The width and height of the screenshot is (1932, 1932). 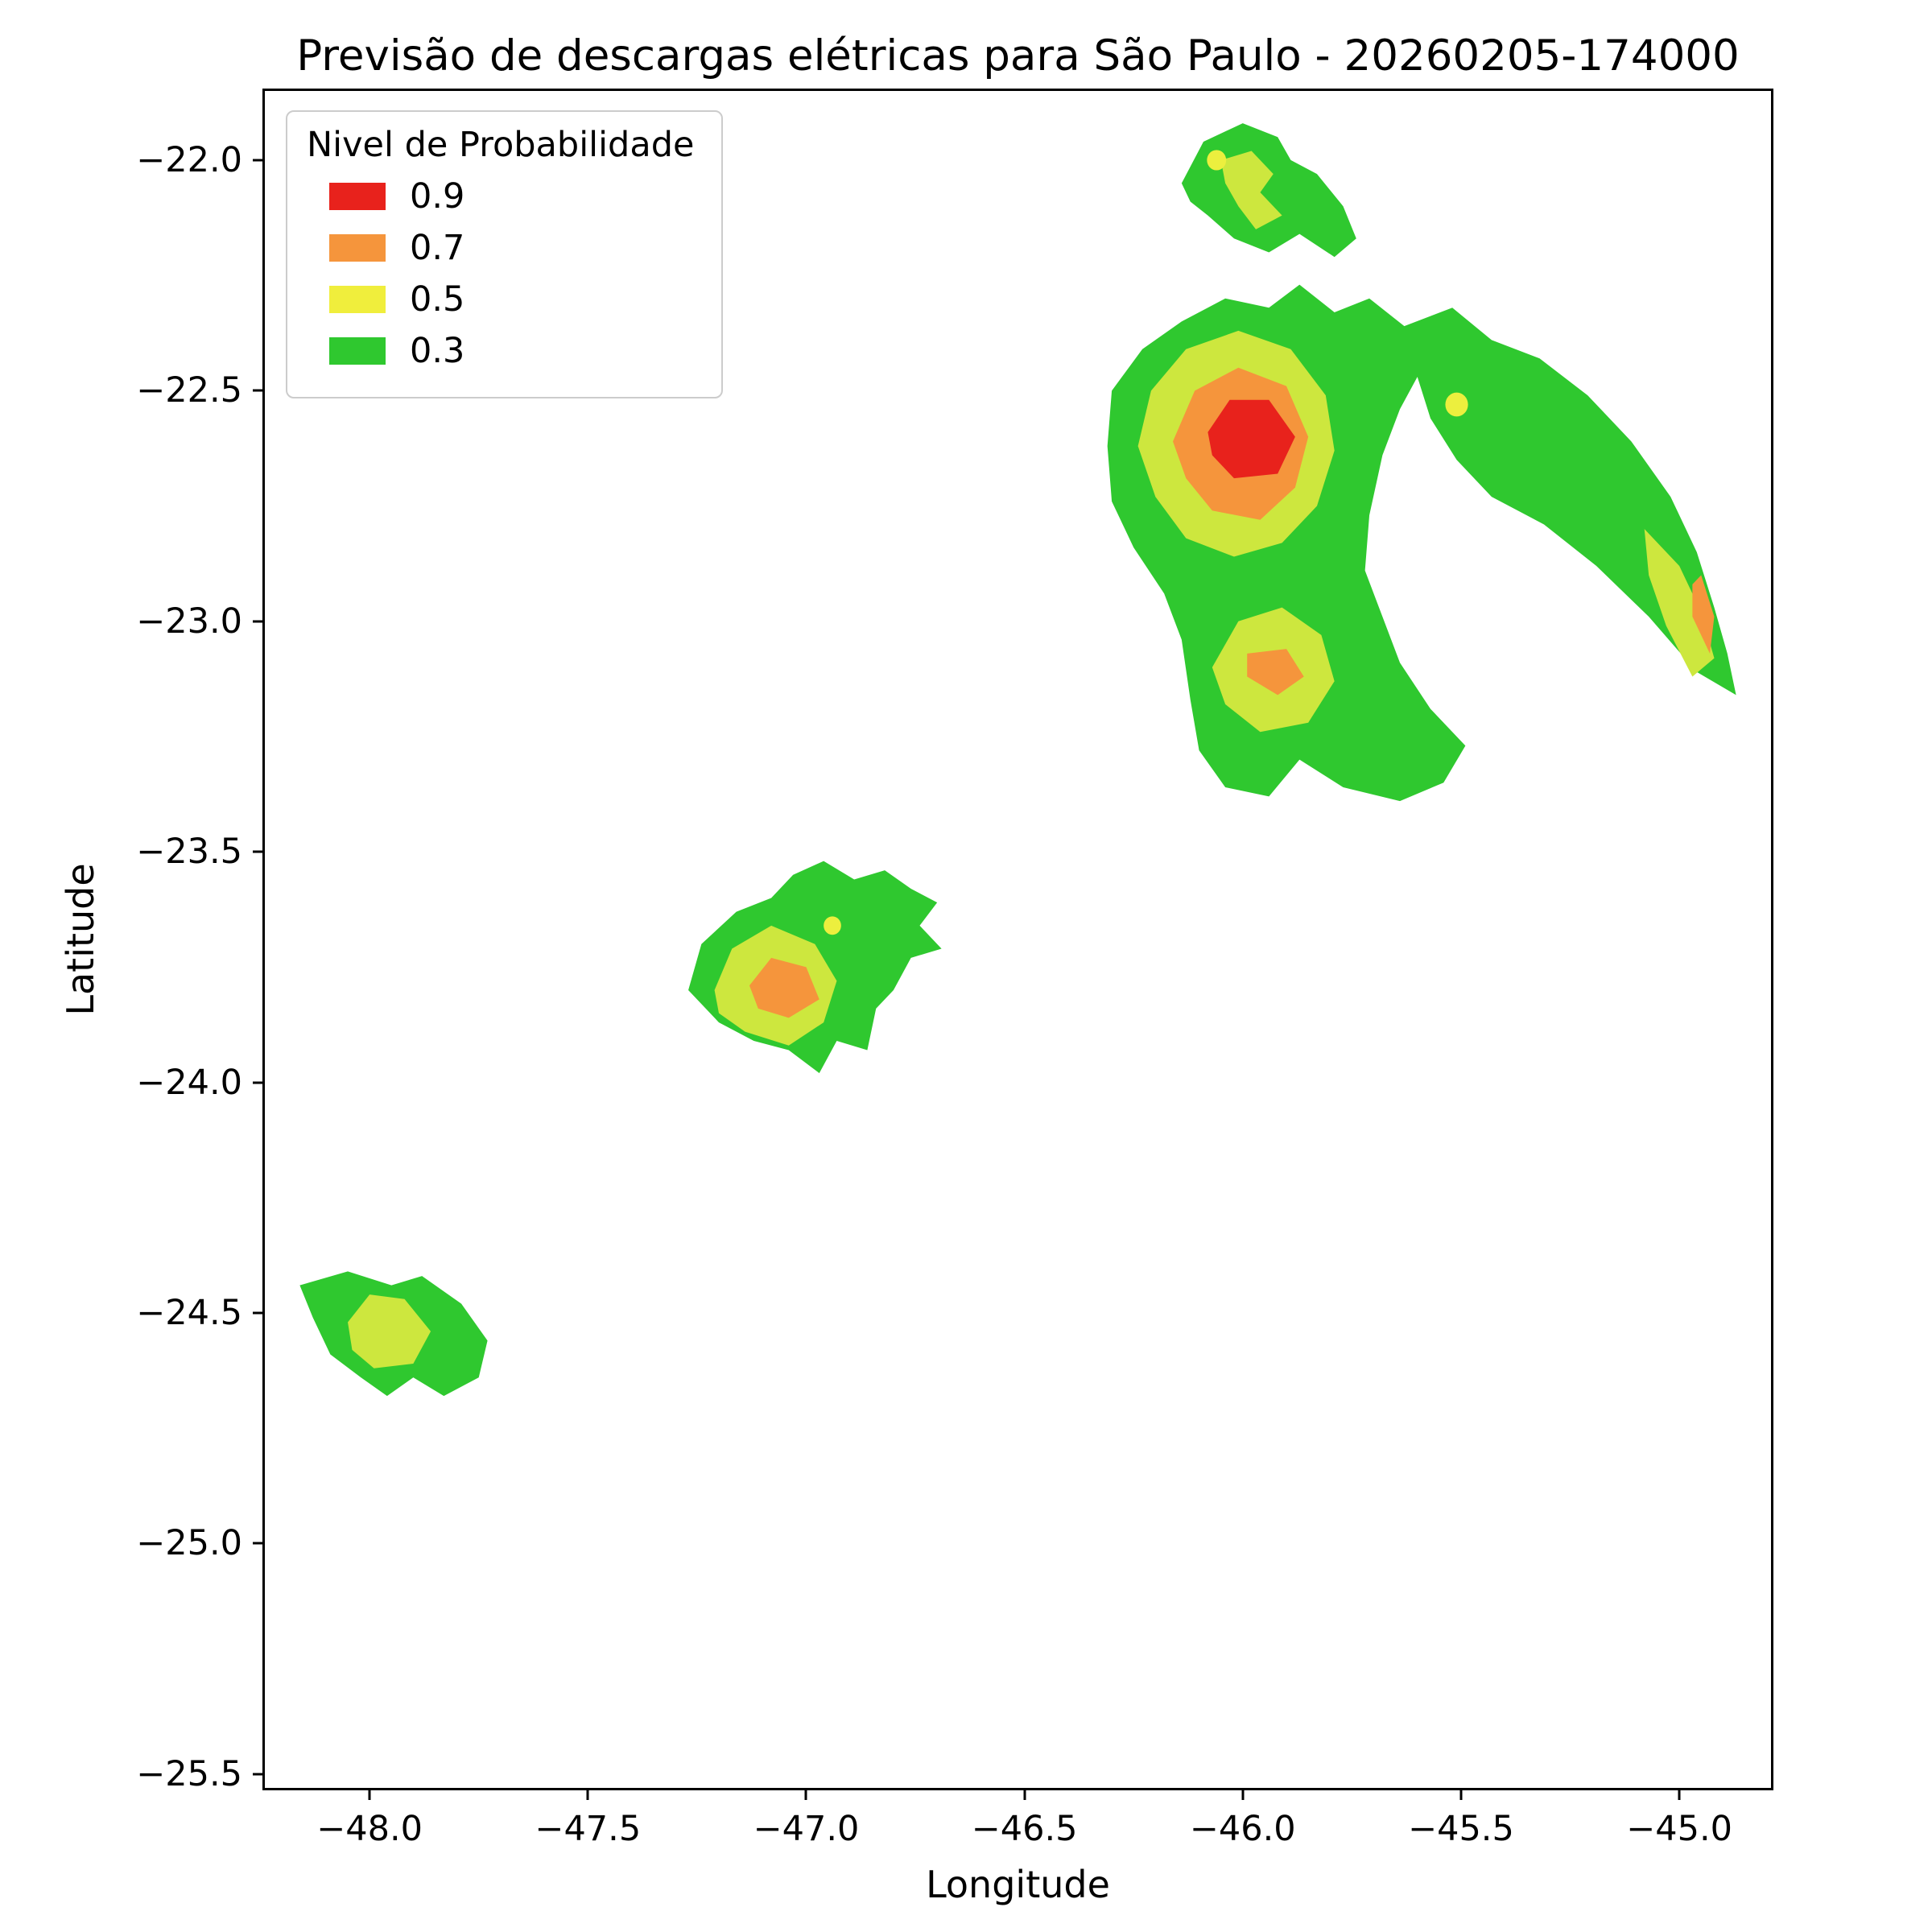 What do you see at coordinates (832, 926) in the screenshot?
I see `central-blob-yellow-dot` at bounding box center [832, 926].